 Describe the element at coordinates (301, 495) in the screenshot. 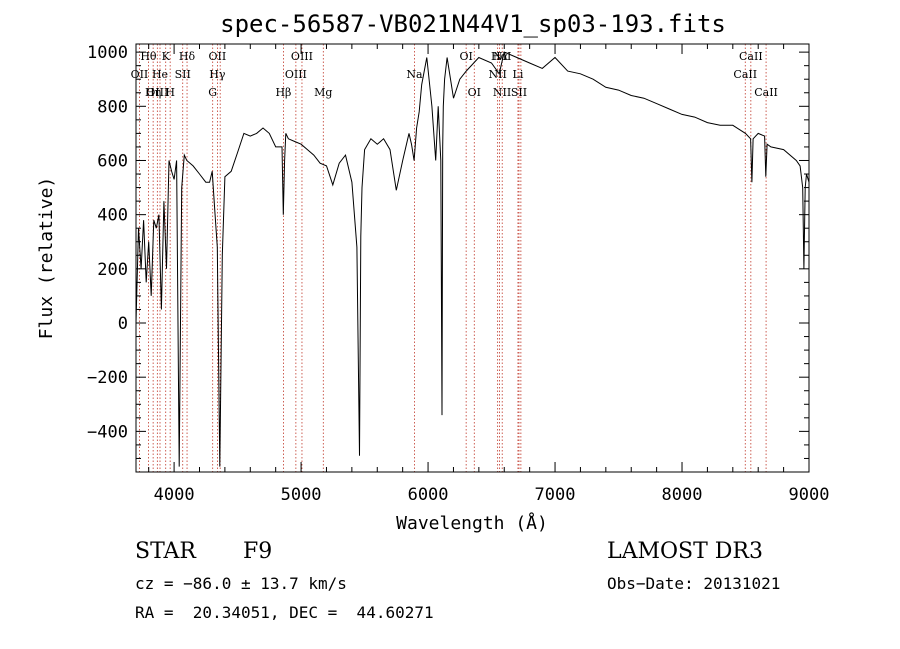

I see `x-tick-label: 5000` at that location.